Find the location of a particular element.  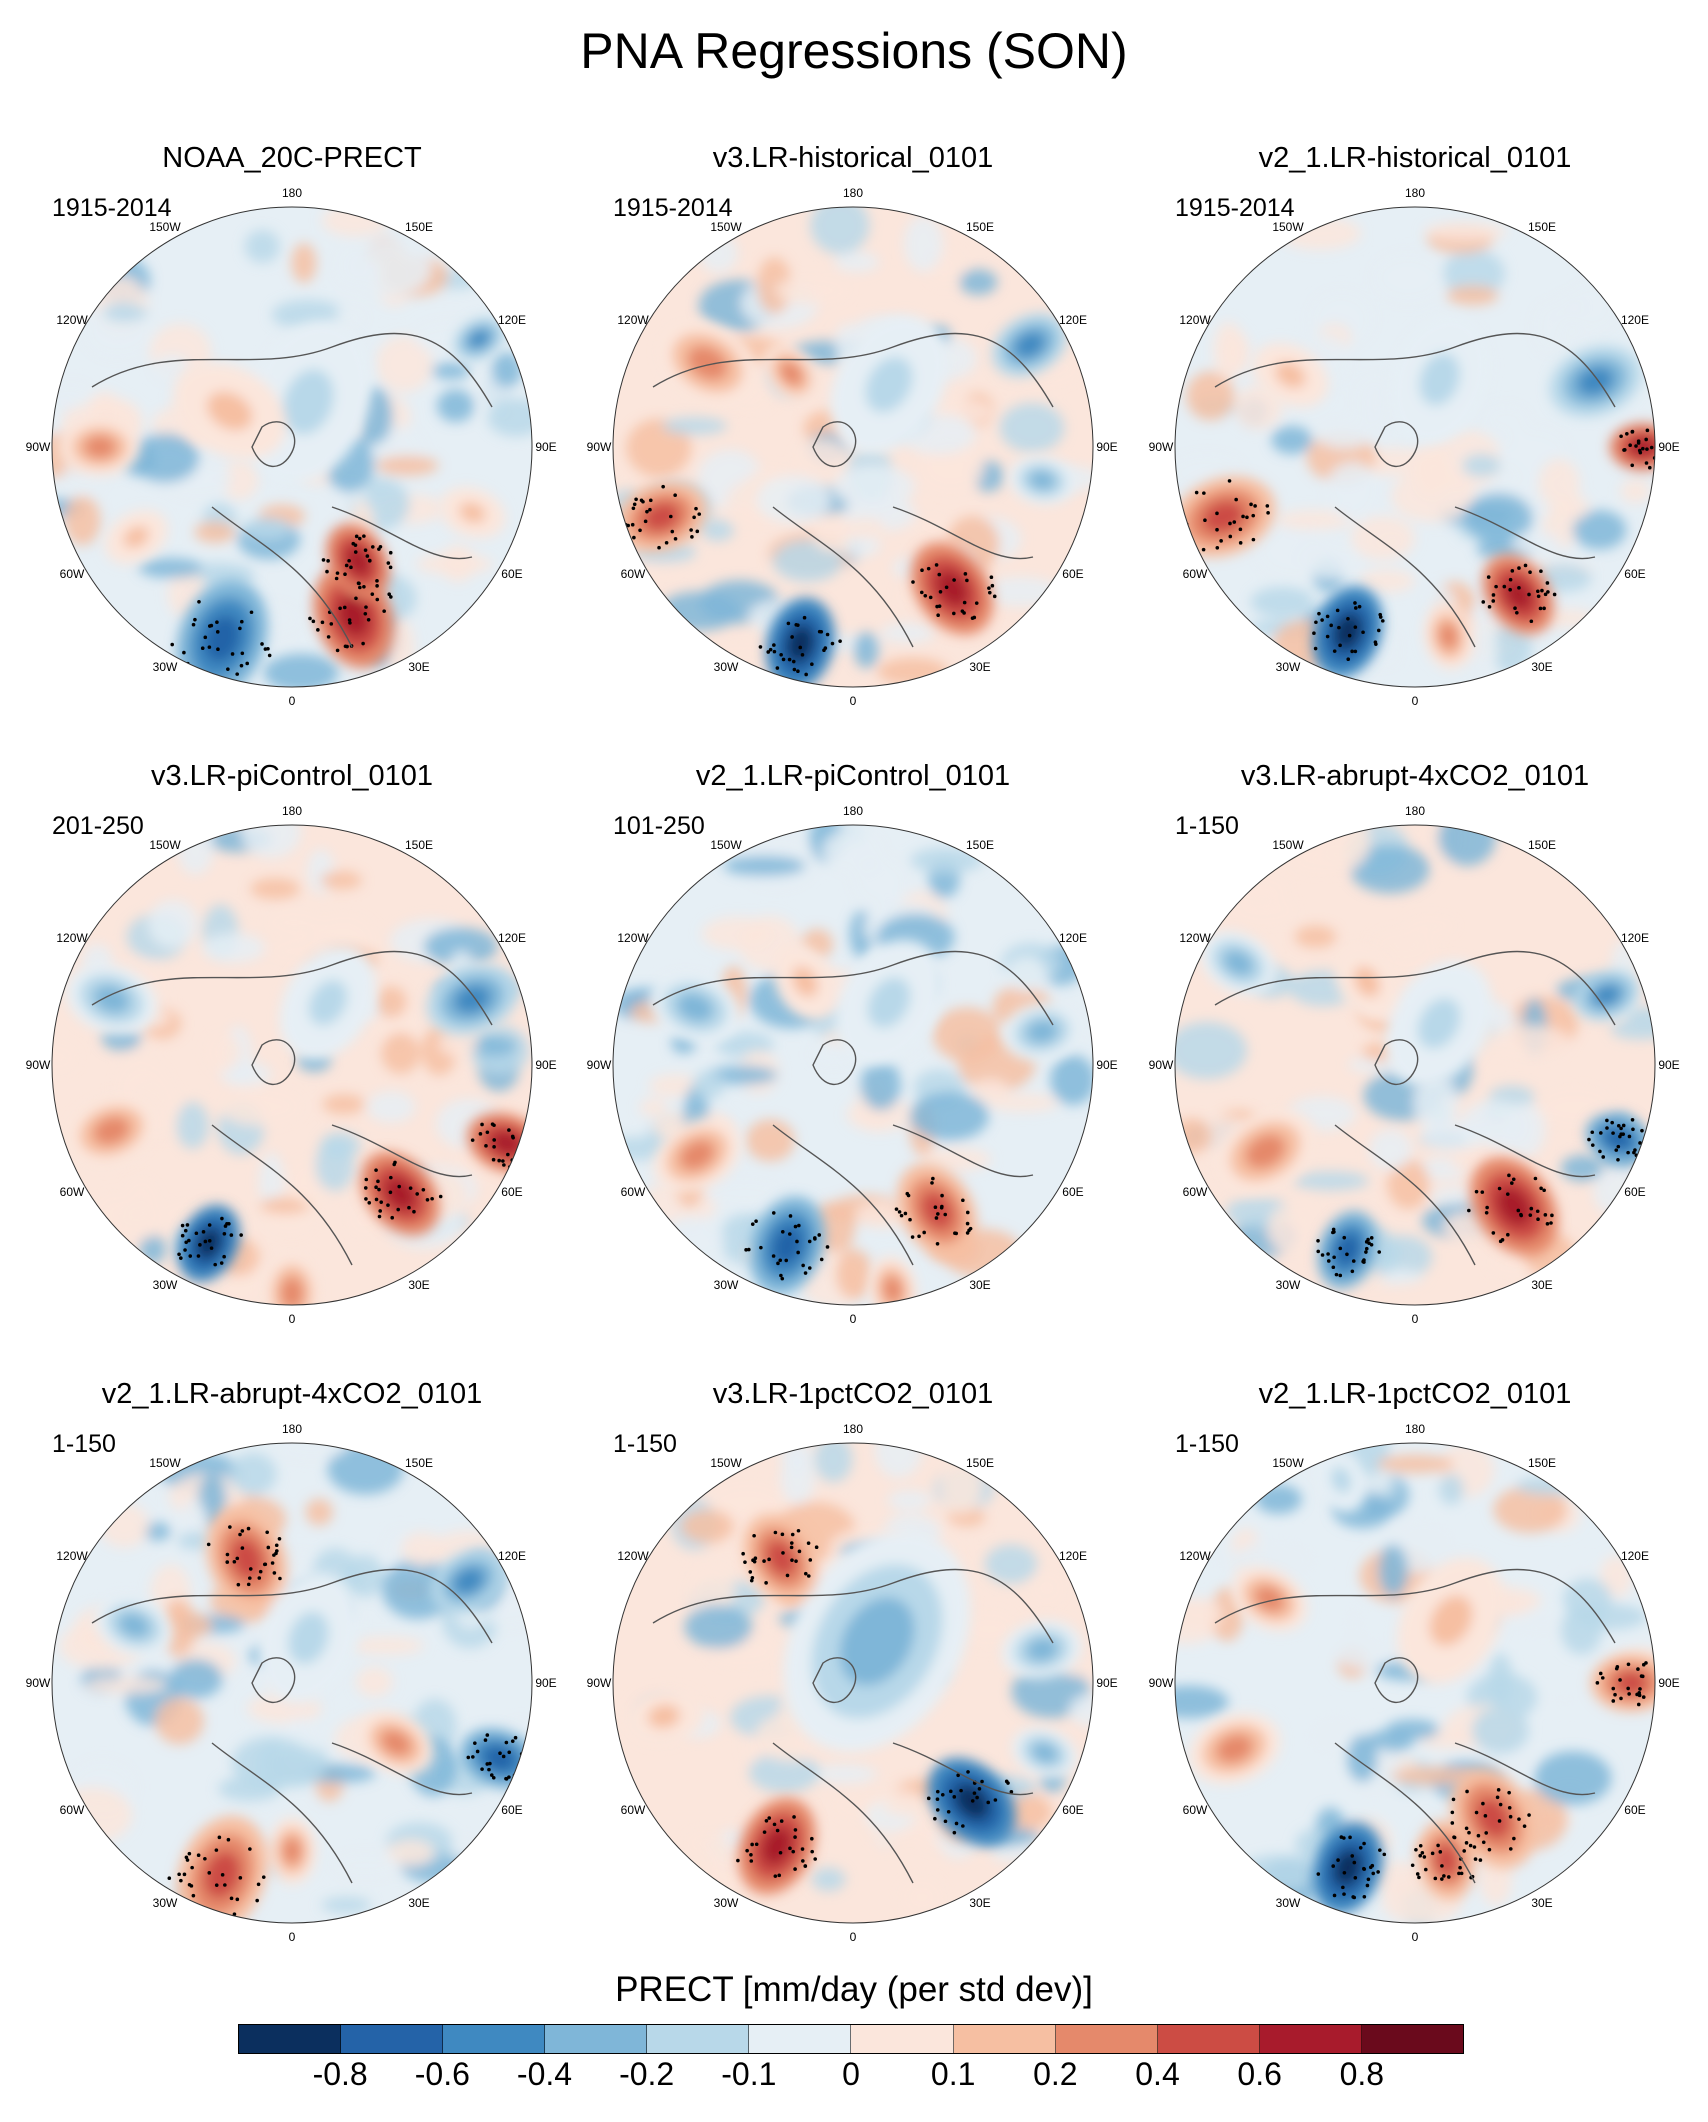

anomaly-blobs is located at coordinates (845, 499).